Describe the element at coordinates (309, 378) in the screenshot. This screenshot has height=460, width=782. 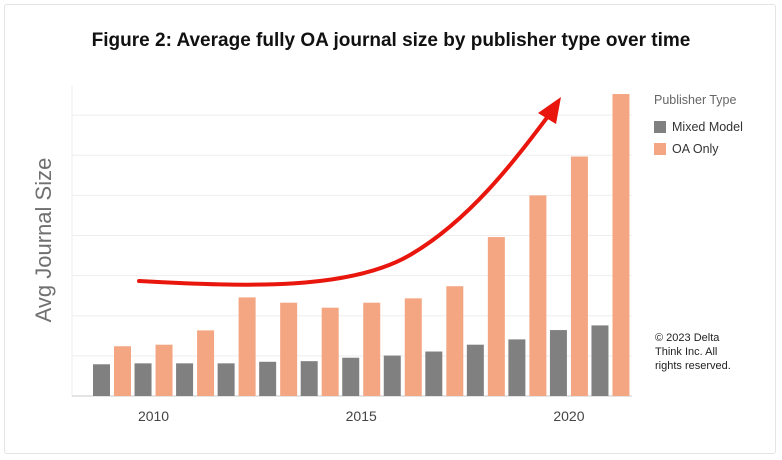
I see `bar-mixed-model-2014` at that location.